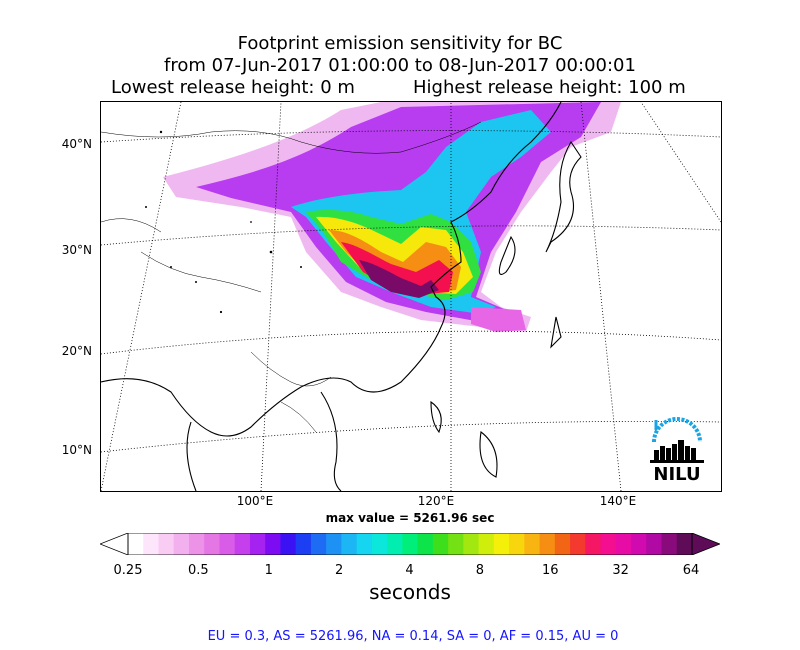 This screenshot has width=800, height=650. What do you see at coordinates (76, 351) in the screenshot?
I see `lat-label-20n: 20°N` at bounding box center [76, 351].